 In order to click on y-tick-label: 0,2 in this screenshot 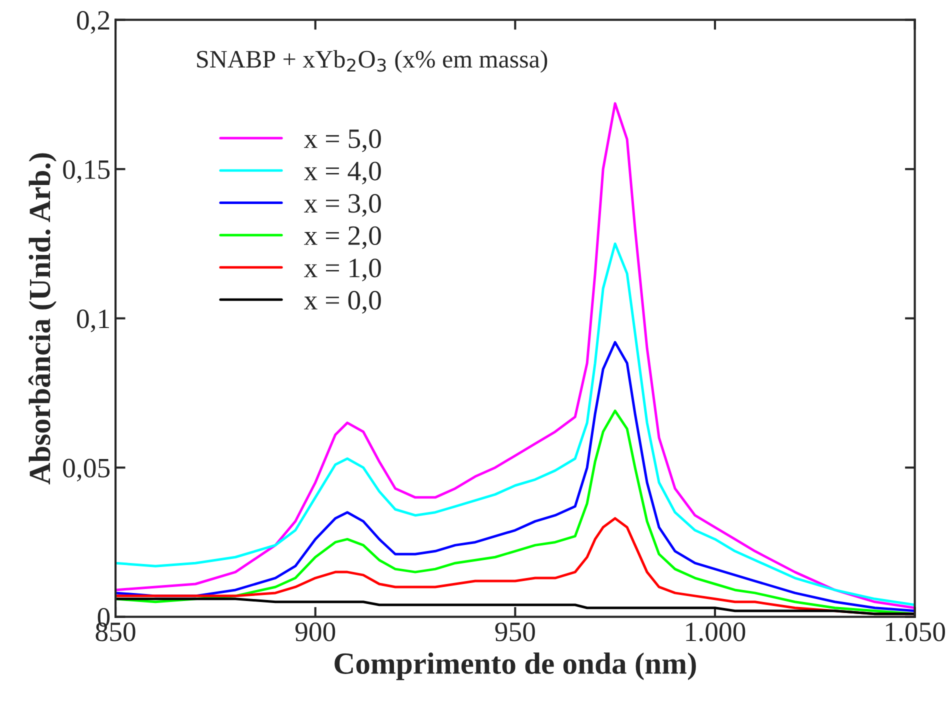, I will do `click(93, 22)`.